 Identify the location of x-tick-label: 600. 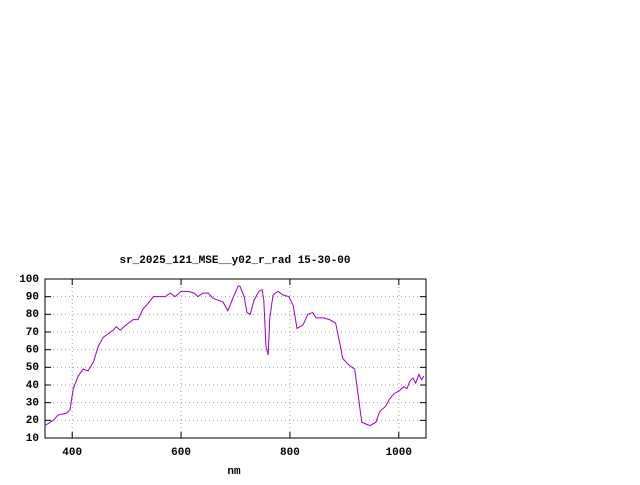
(181, 453).